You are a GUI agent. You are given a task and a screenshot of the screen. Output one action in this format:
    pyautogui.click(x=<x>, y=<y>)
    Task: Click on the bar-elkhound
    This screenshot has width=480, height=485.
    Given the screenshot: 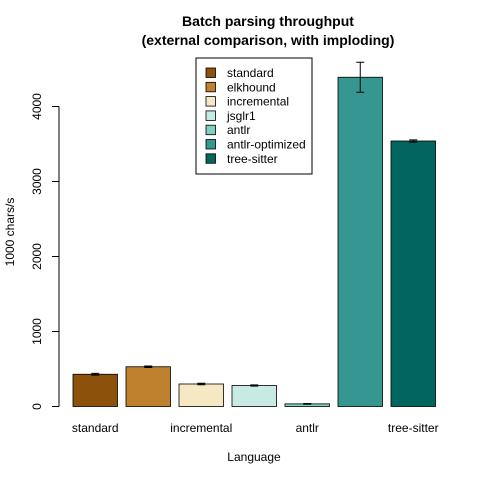 What is the action you would take?
    pyautogui.click(x=148, y=386)
    